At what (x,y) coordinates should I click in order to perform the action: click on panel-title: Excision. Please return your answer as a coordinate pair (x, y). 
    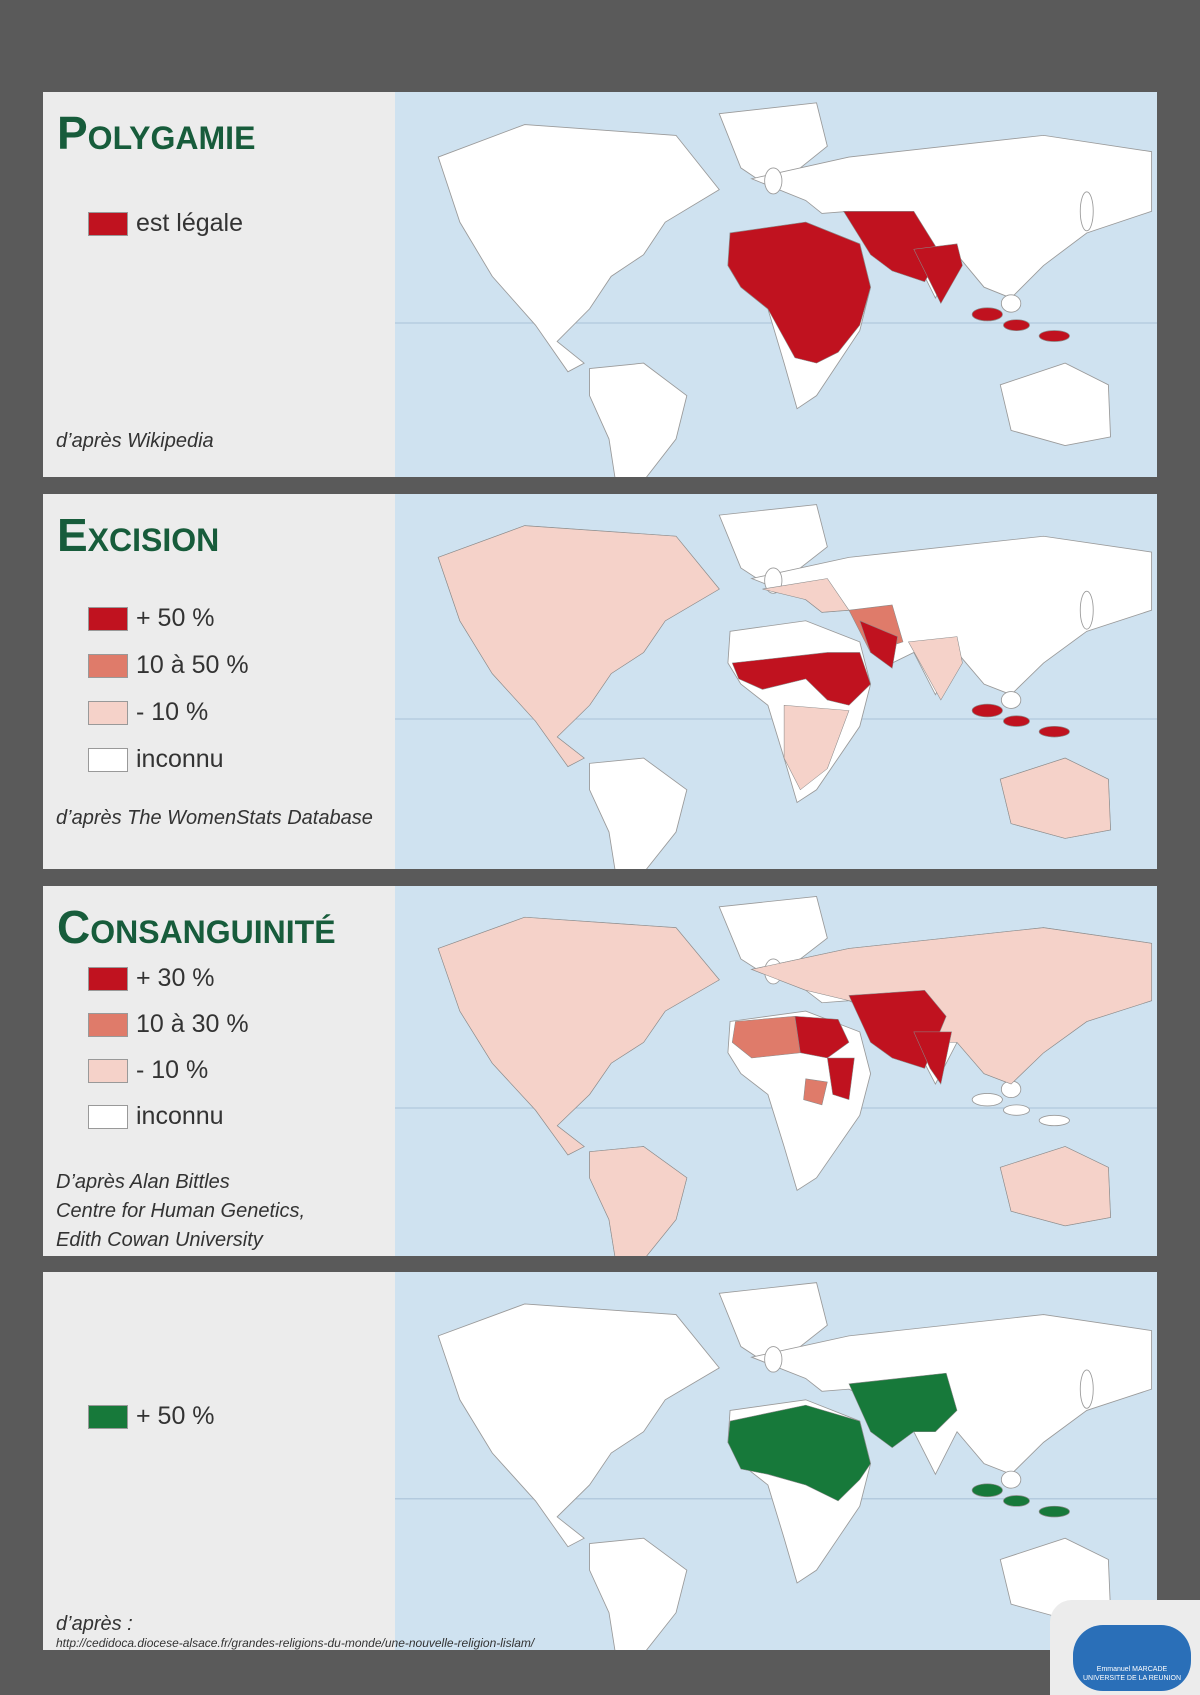
    Looking at the image, I should click on (138, 535).